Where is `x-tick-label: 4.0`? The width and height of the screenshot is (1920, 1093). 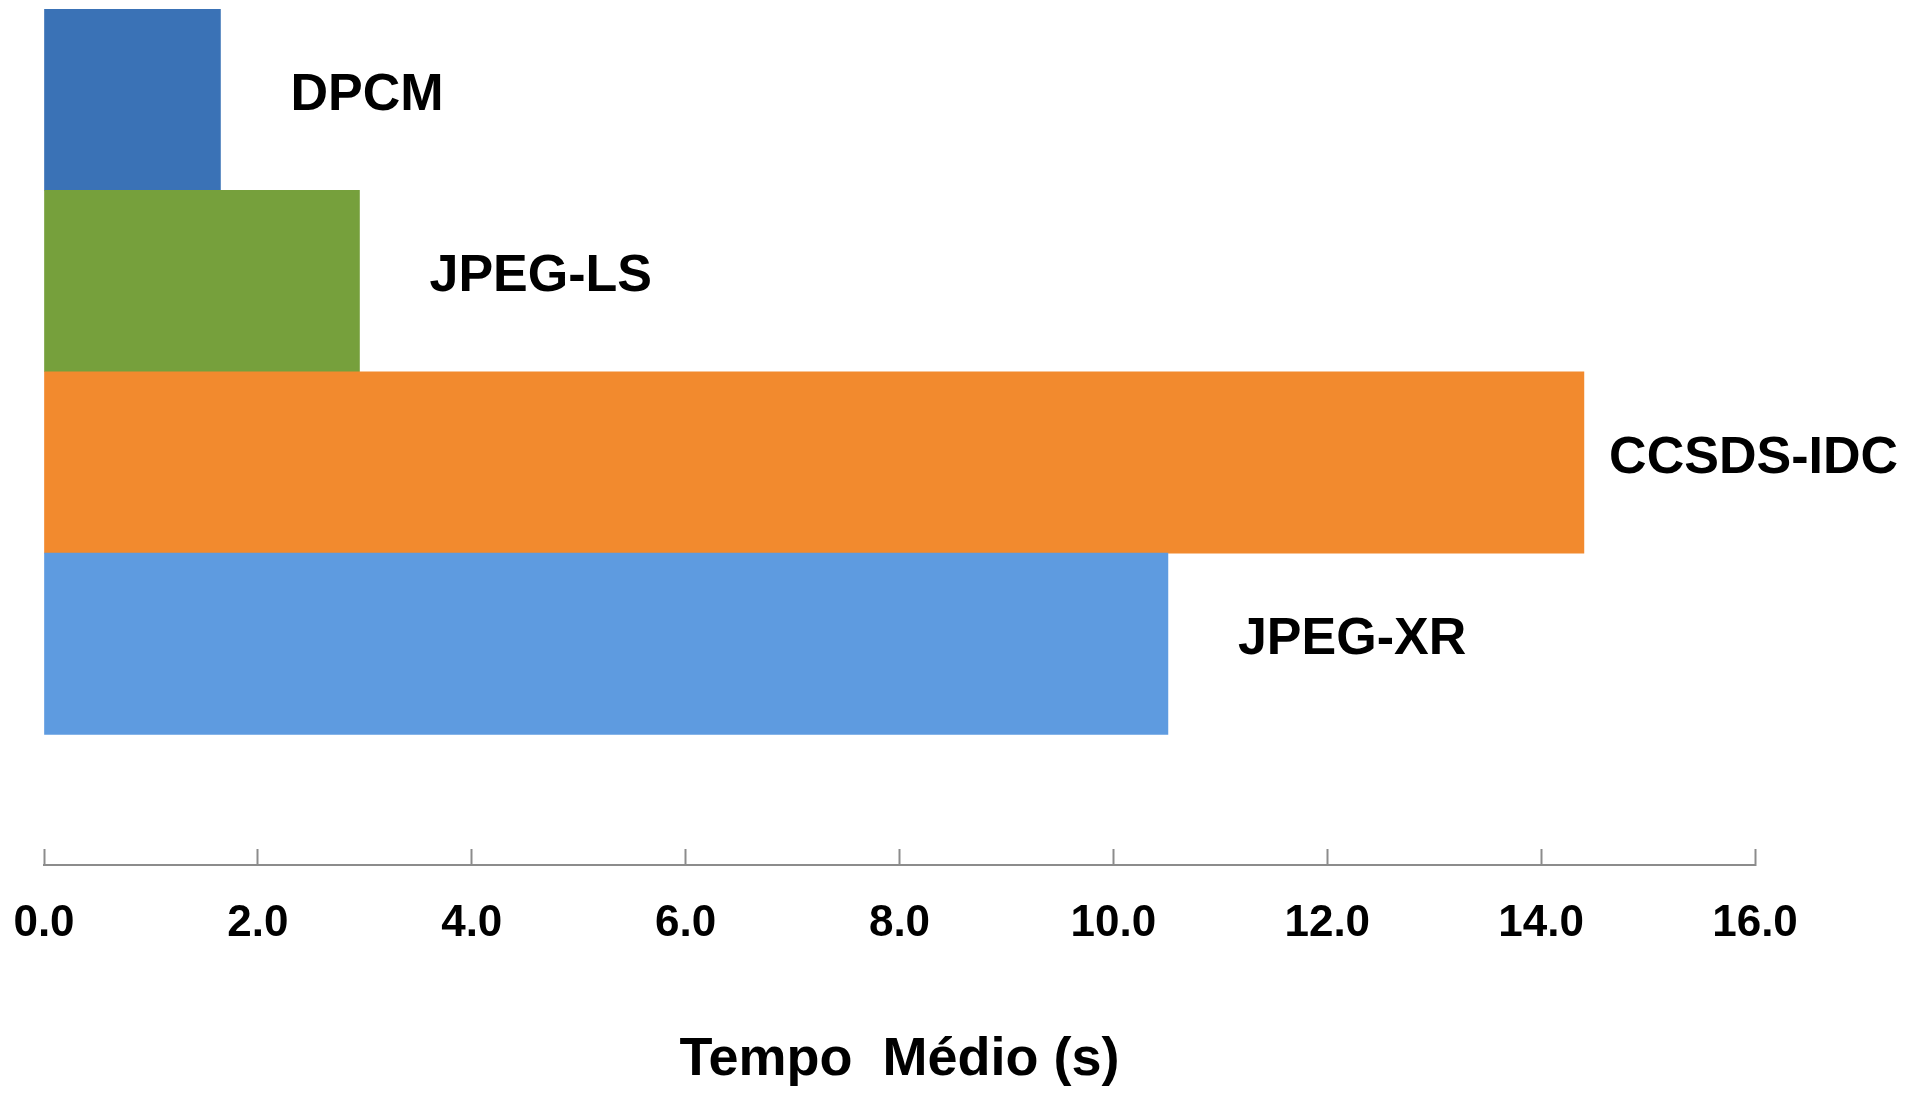 x-tick-label: 4.0 is located at coordinates (472, 920).